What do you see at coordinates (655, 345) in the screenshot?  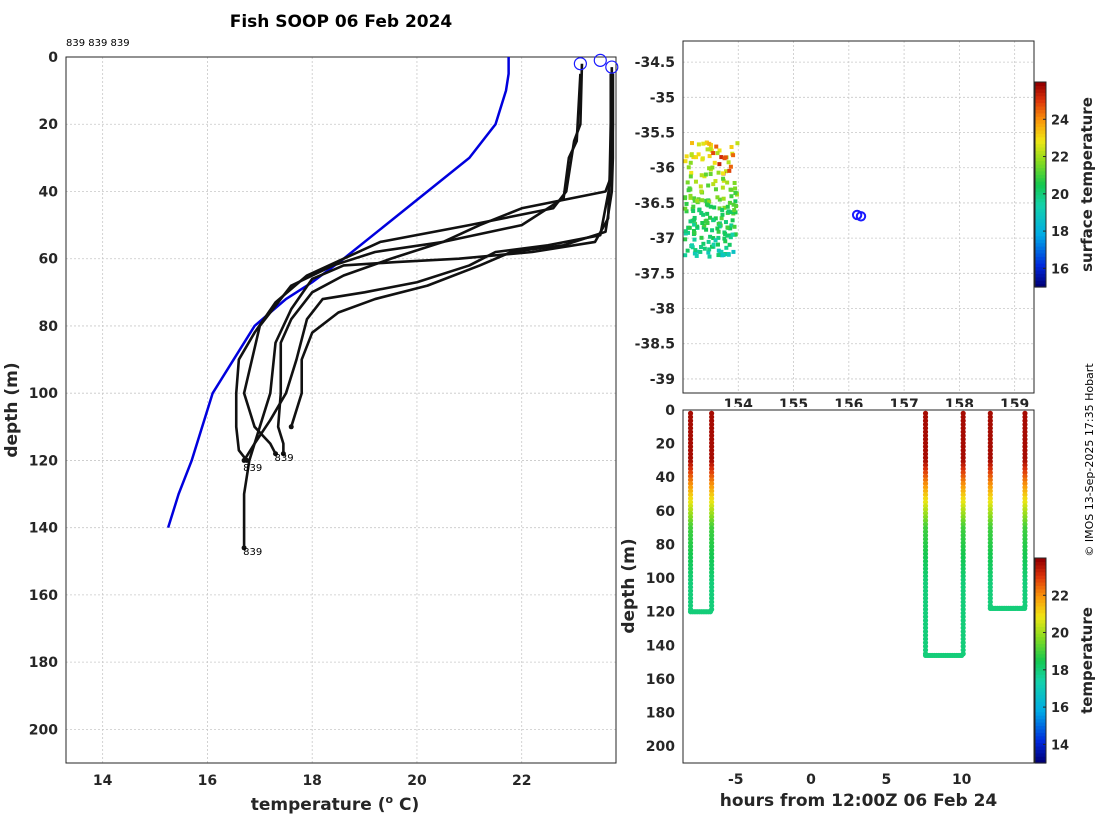 I see `map-y-tick-label: -38.5` at bounding box center [655, 345].